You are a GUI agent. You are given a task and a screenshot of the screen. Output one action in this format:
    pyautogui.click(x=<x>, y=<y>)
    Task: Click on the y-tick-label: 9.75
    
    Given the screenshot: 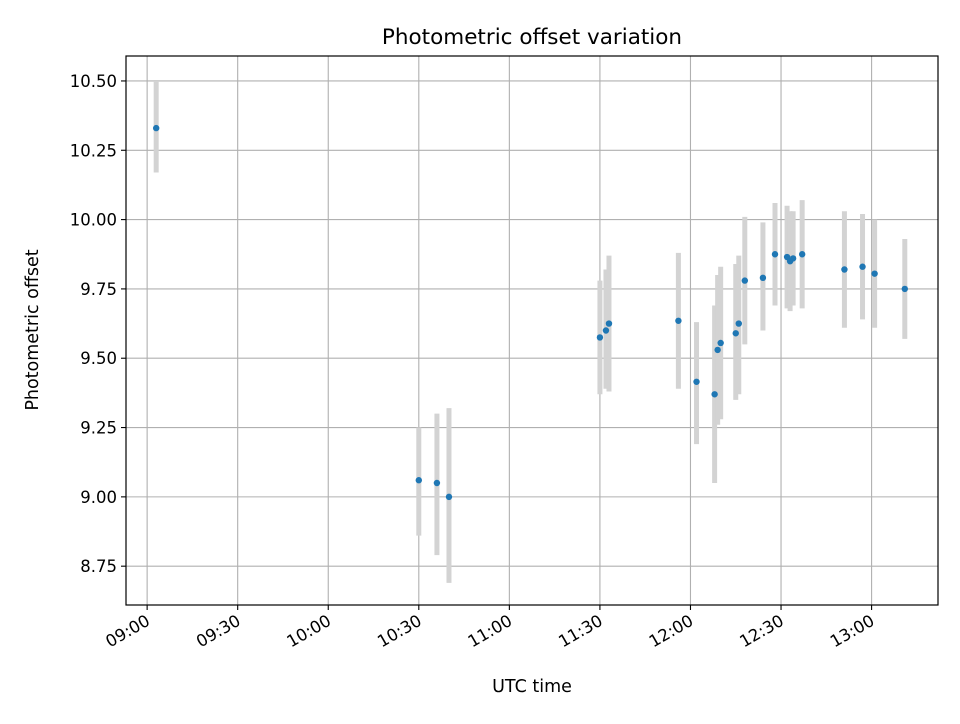 What is the action you would take?
    pyautogui.click(x=98, y=289)
    